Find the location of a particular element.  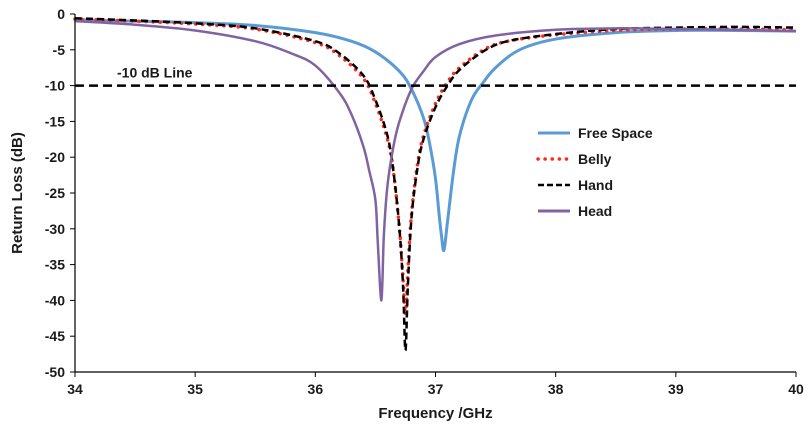

x-tick-label: 36 is located at coordinates (316, 389).